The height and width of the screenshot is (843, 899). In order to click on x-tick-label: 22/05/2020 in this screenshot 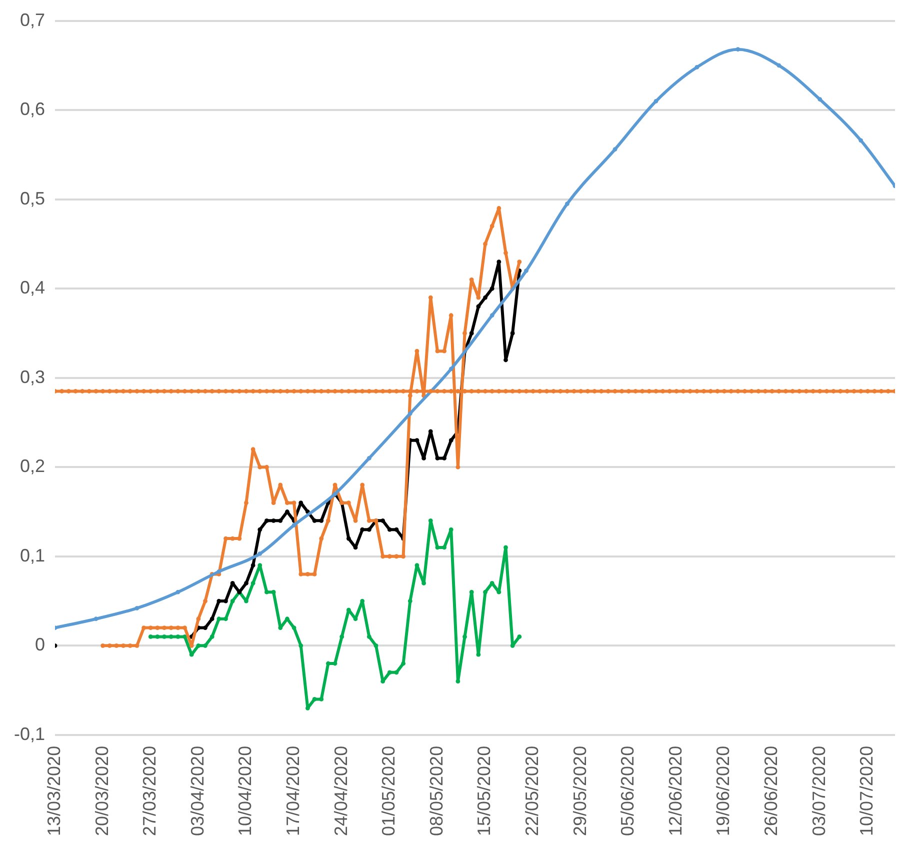, I will do `click(532, 791)`.